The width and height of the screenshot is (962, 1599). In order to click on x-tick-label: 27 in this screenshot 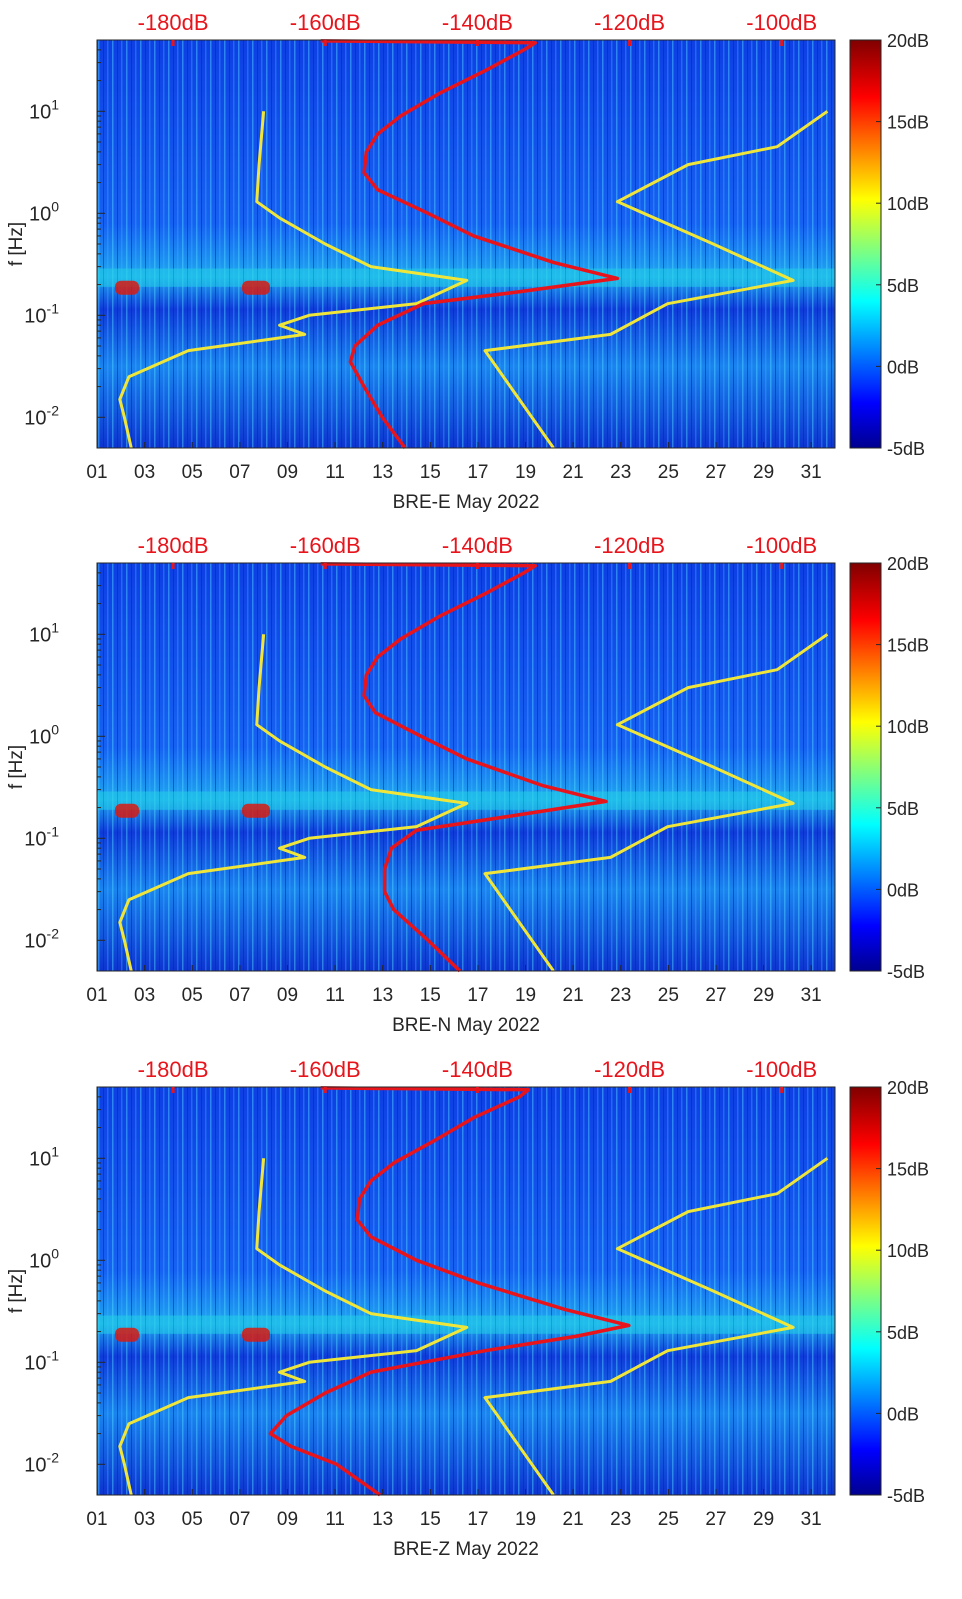, I will do `click(715, 472)`.